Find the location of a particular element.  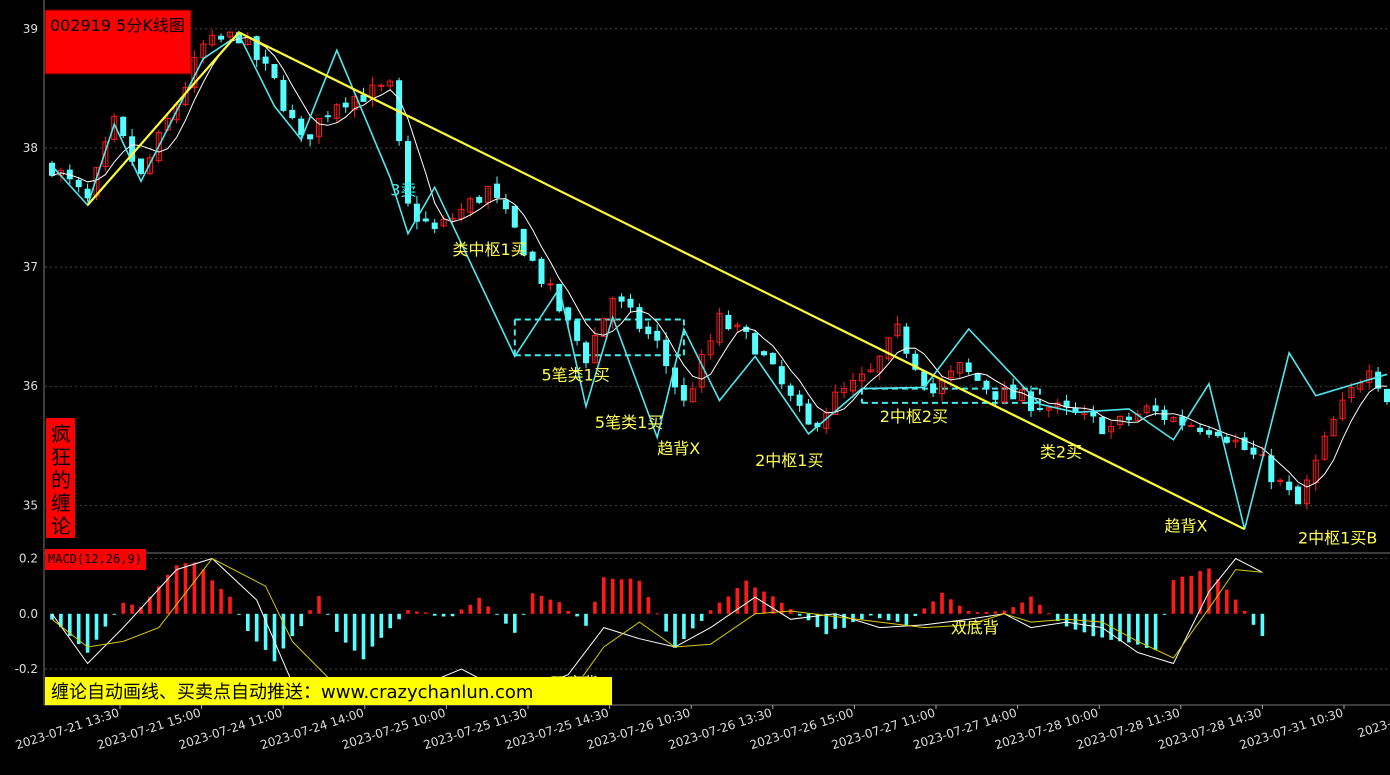

macd-label: MACD(12,26,9) is located at coordinates (95, 559).